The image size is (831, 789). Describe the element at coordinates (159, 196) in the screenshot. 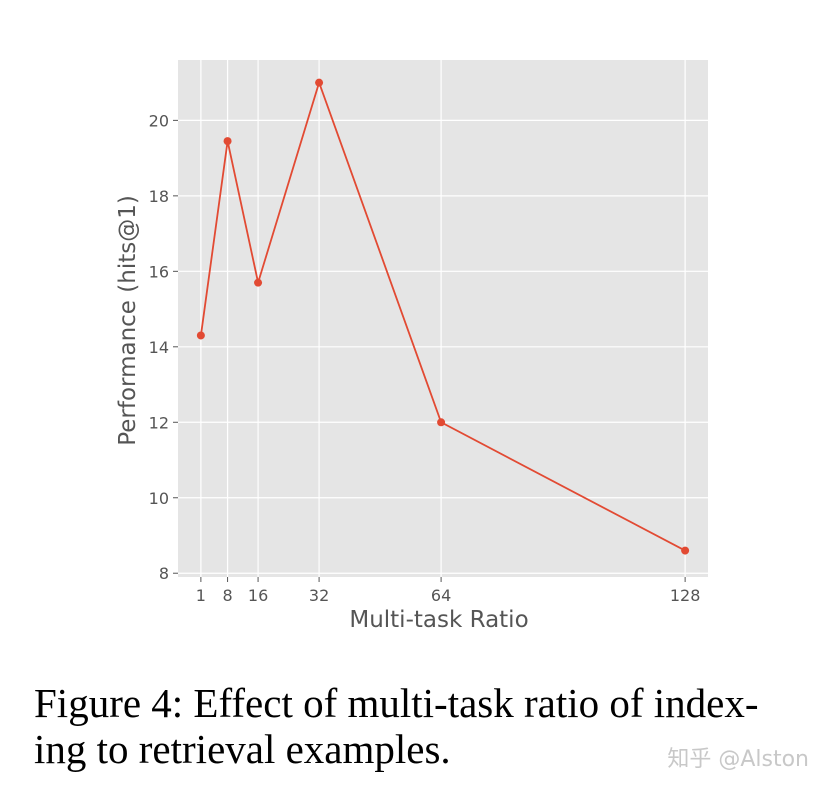

I see `y-tick-label: 18` at that location.